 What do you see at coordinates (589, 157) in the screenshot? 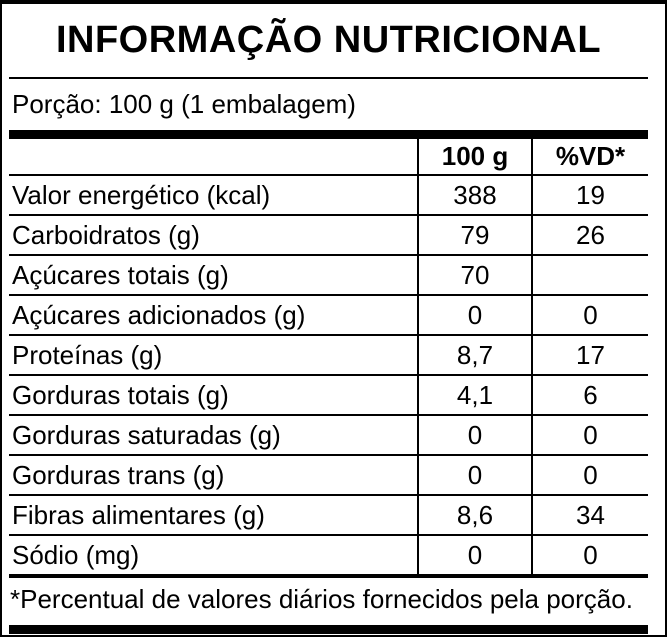
I see `col-header-dv: %VD*` at bounding box center [589, 157].